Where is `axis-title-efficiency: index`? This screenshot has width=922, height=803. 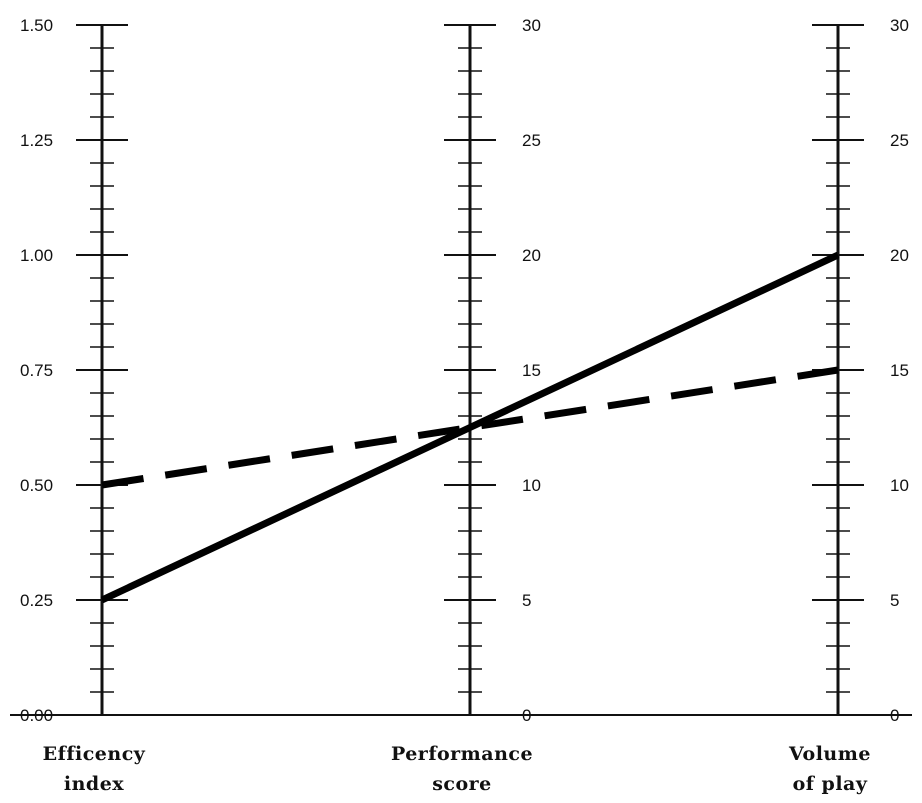 axis-title-efficiency: index is located at coordinates (94, 784).